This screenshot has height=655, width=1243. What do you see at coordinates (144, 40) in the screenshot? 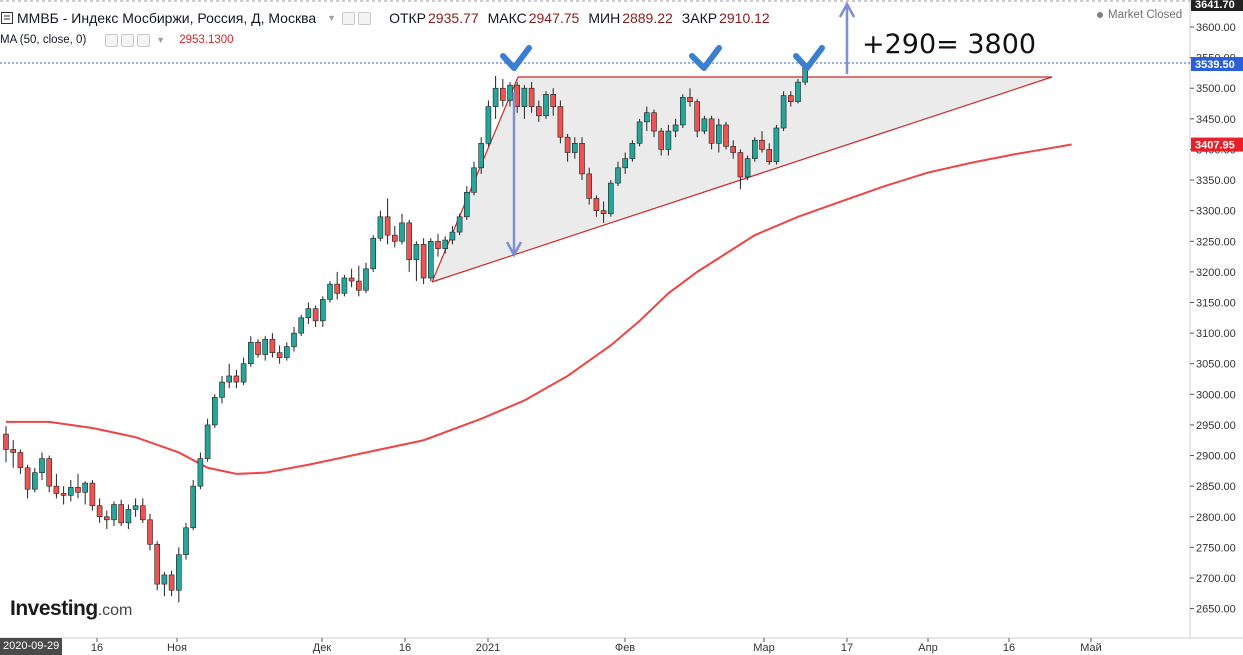
I see `close-icon` at bounding box center [144, 40].